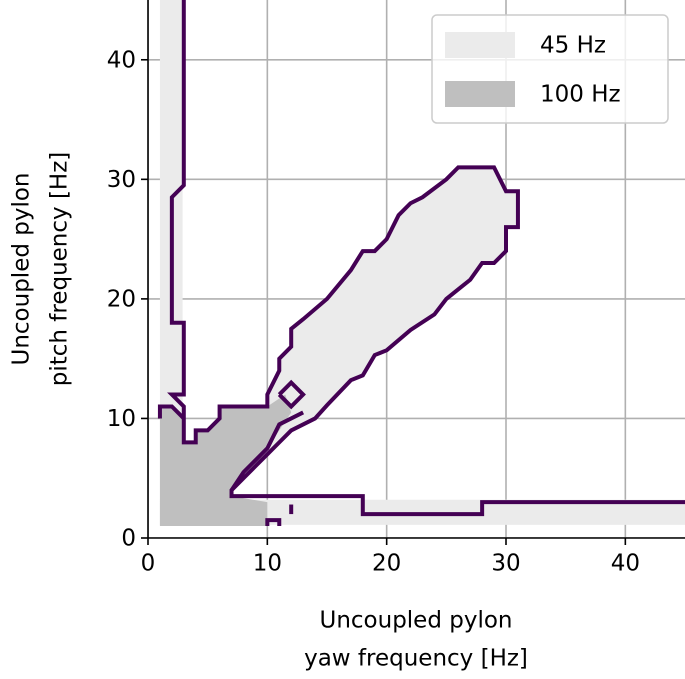 Image resolution: width=685 pixels, height=679 pixels. I want to click on y-tick-label: 10, so click(121, 419).